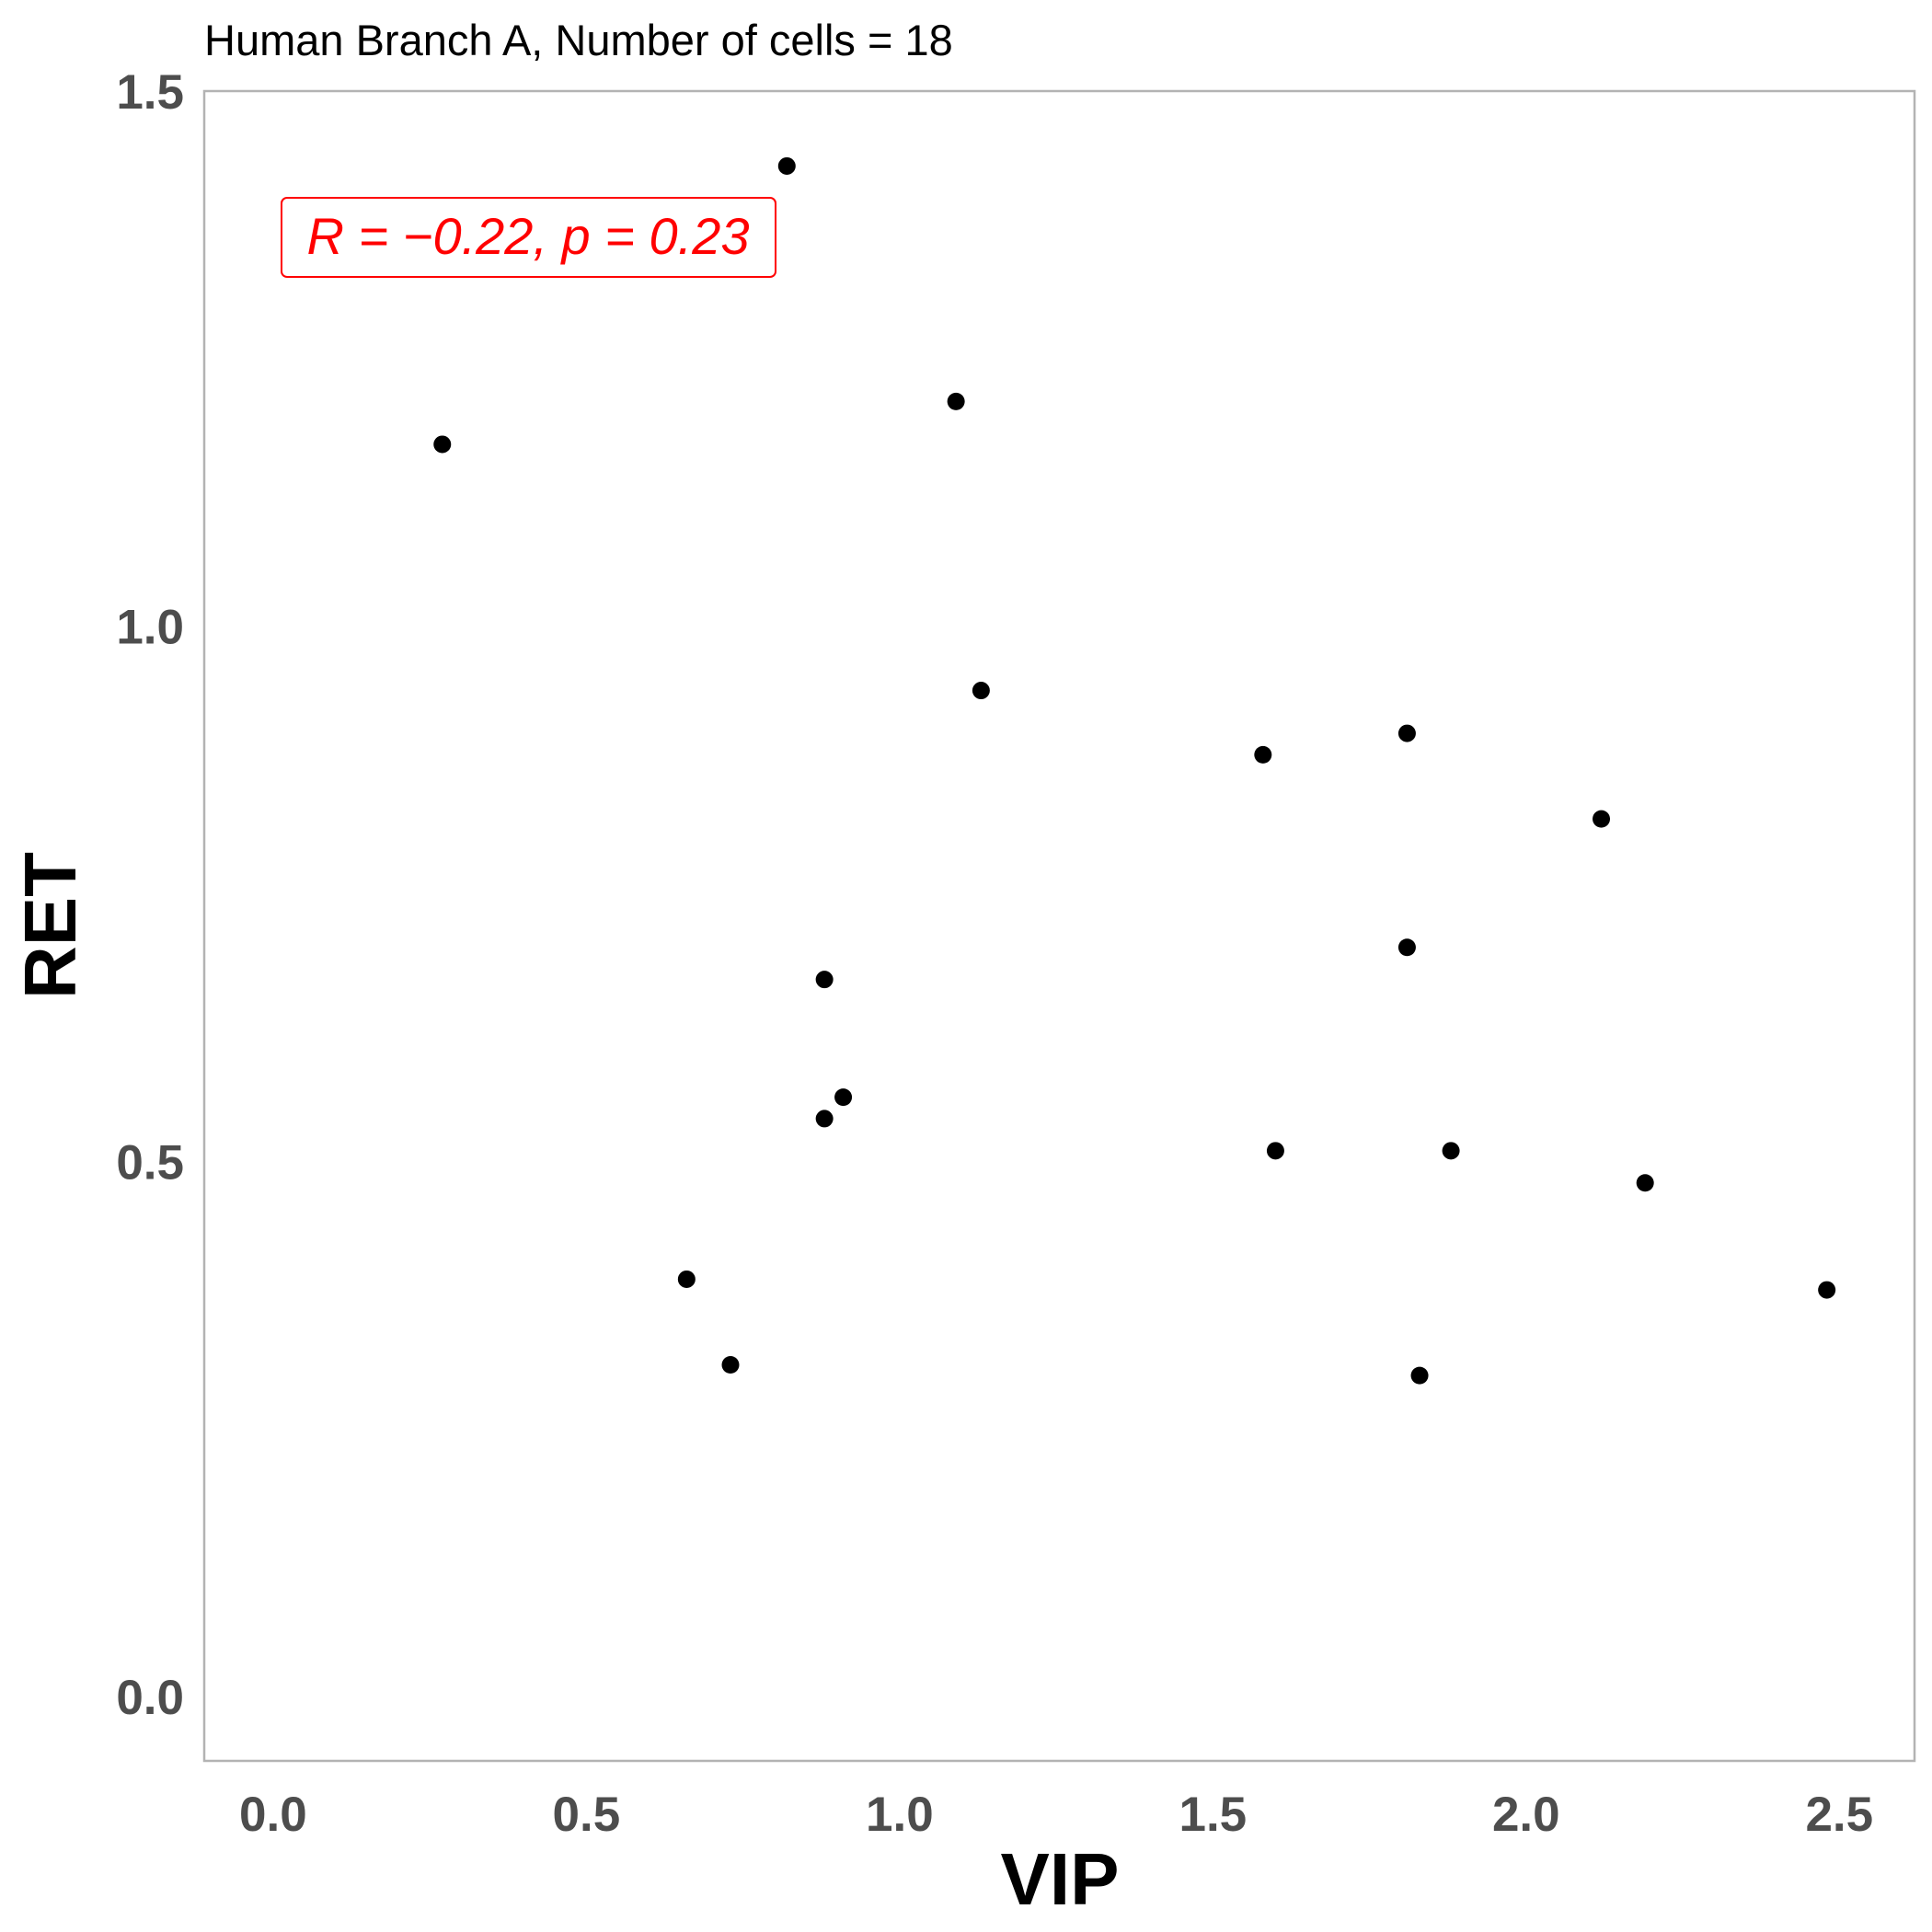 This screenshot has width=1932, height=1932. Describe the element at coordinates (900, 1815) in the screenshot. I see `x-tick-label: 1.0` at that location.